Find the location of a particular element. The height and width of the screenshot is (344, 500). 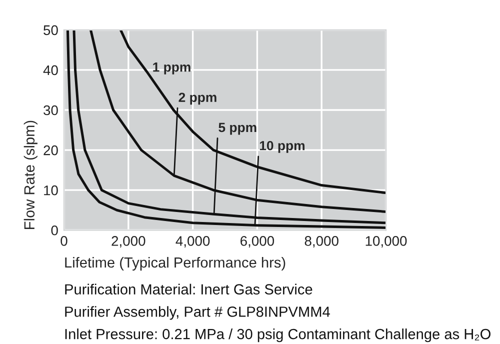

annotation: 2 ppm is located at coordinates (197, 98).